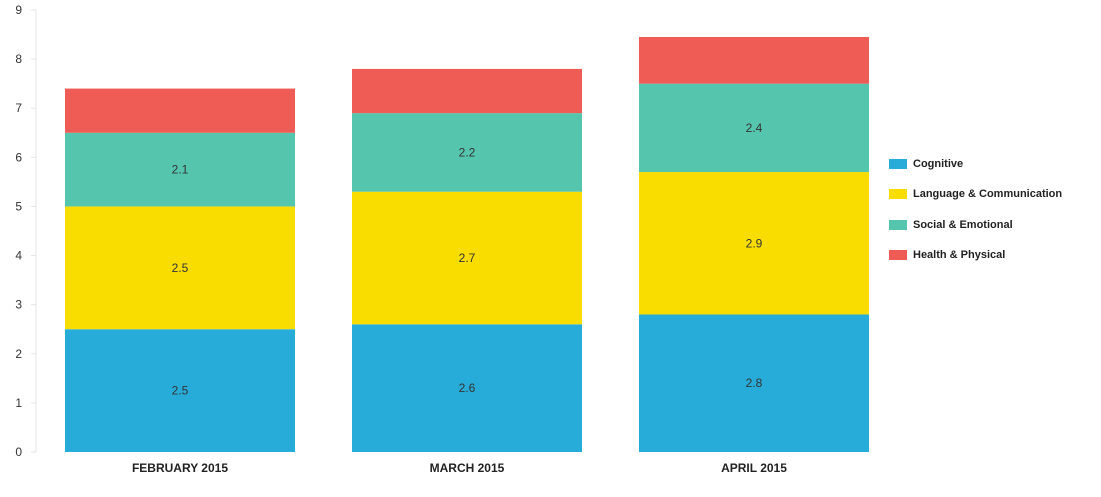 Image resolution: width=1101 pixels, height=497 pixels. What do you see at coordinates (18, 10) in the screenshot?
I see `y-tick-label: 9` at bounding box center [18, 10].